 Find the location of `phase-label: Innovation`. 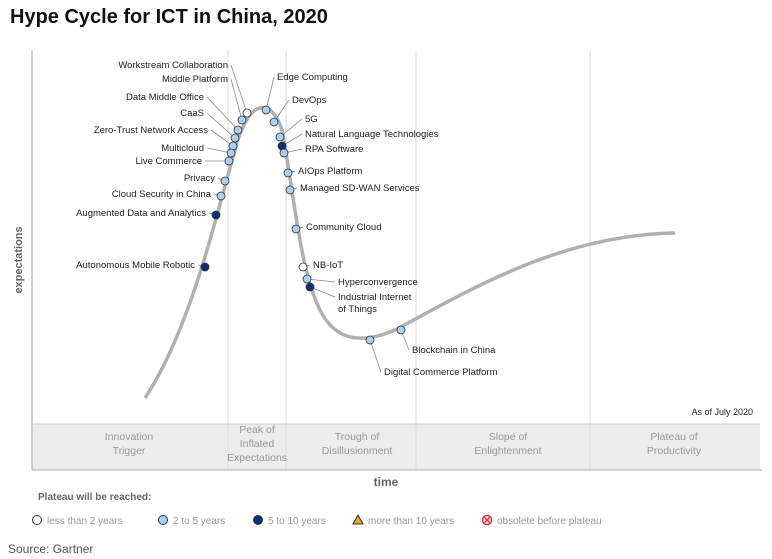

phase-label: Innovation is located at coordinates (129, 437).